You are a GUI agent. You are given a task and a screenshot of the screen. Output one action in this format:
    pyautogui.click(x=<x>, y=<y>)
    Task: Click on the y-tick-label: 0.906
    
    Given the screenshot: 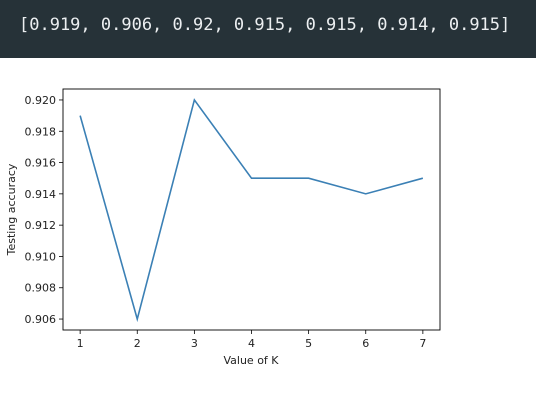 What is the action you would take?
    pyautogui.click(x=41, y=319)
    